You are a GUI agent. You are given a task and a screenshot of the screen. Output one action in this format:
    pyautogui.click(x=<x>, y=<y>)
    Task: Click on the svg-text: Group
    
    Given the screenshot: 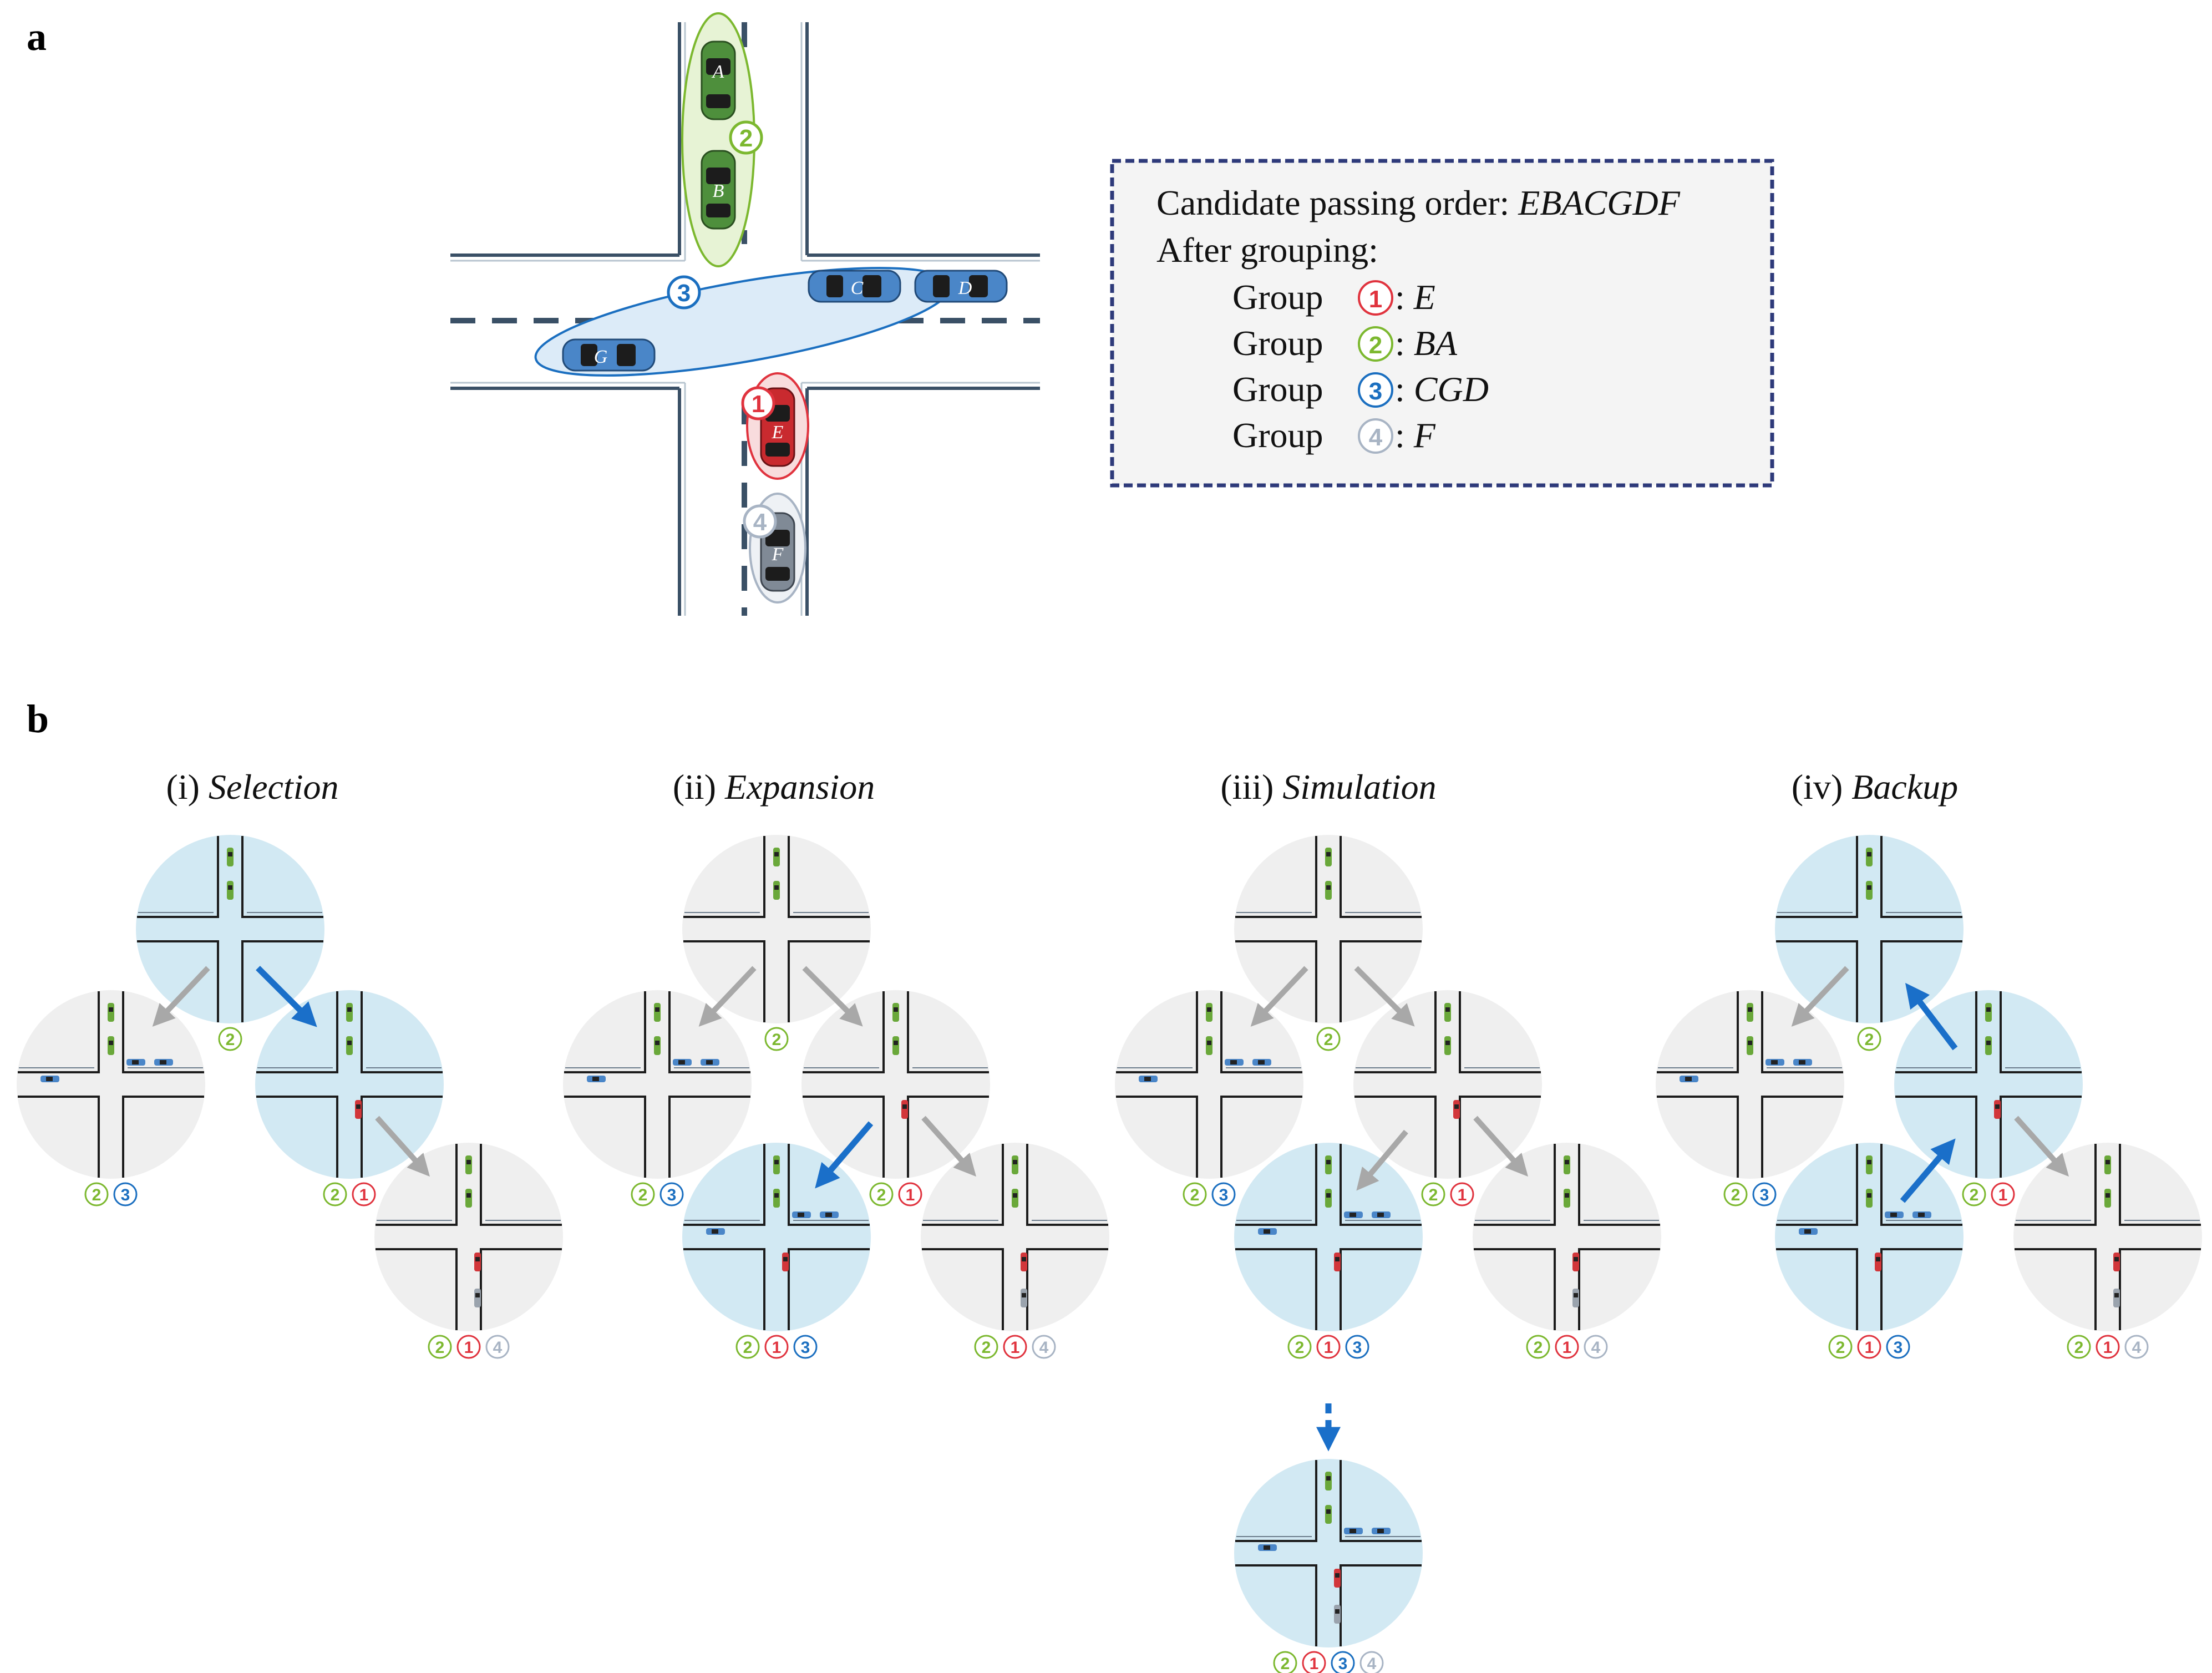 What is the action you would take?
    pyautogui.click(x=1277, y=343)
    